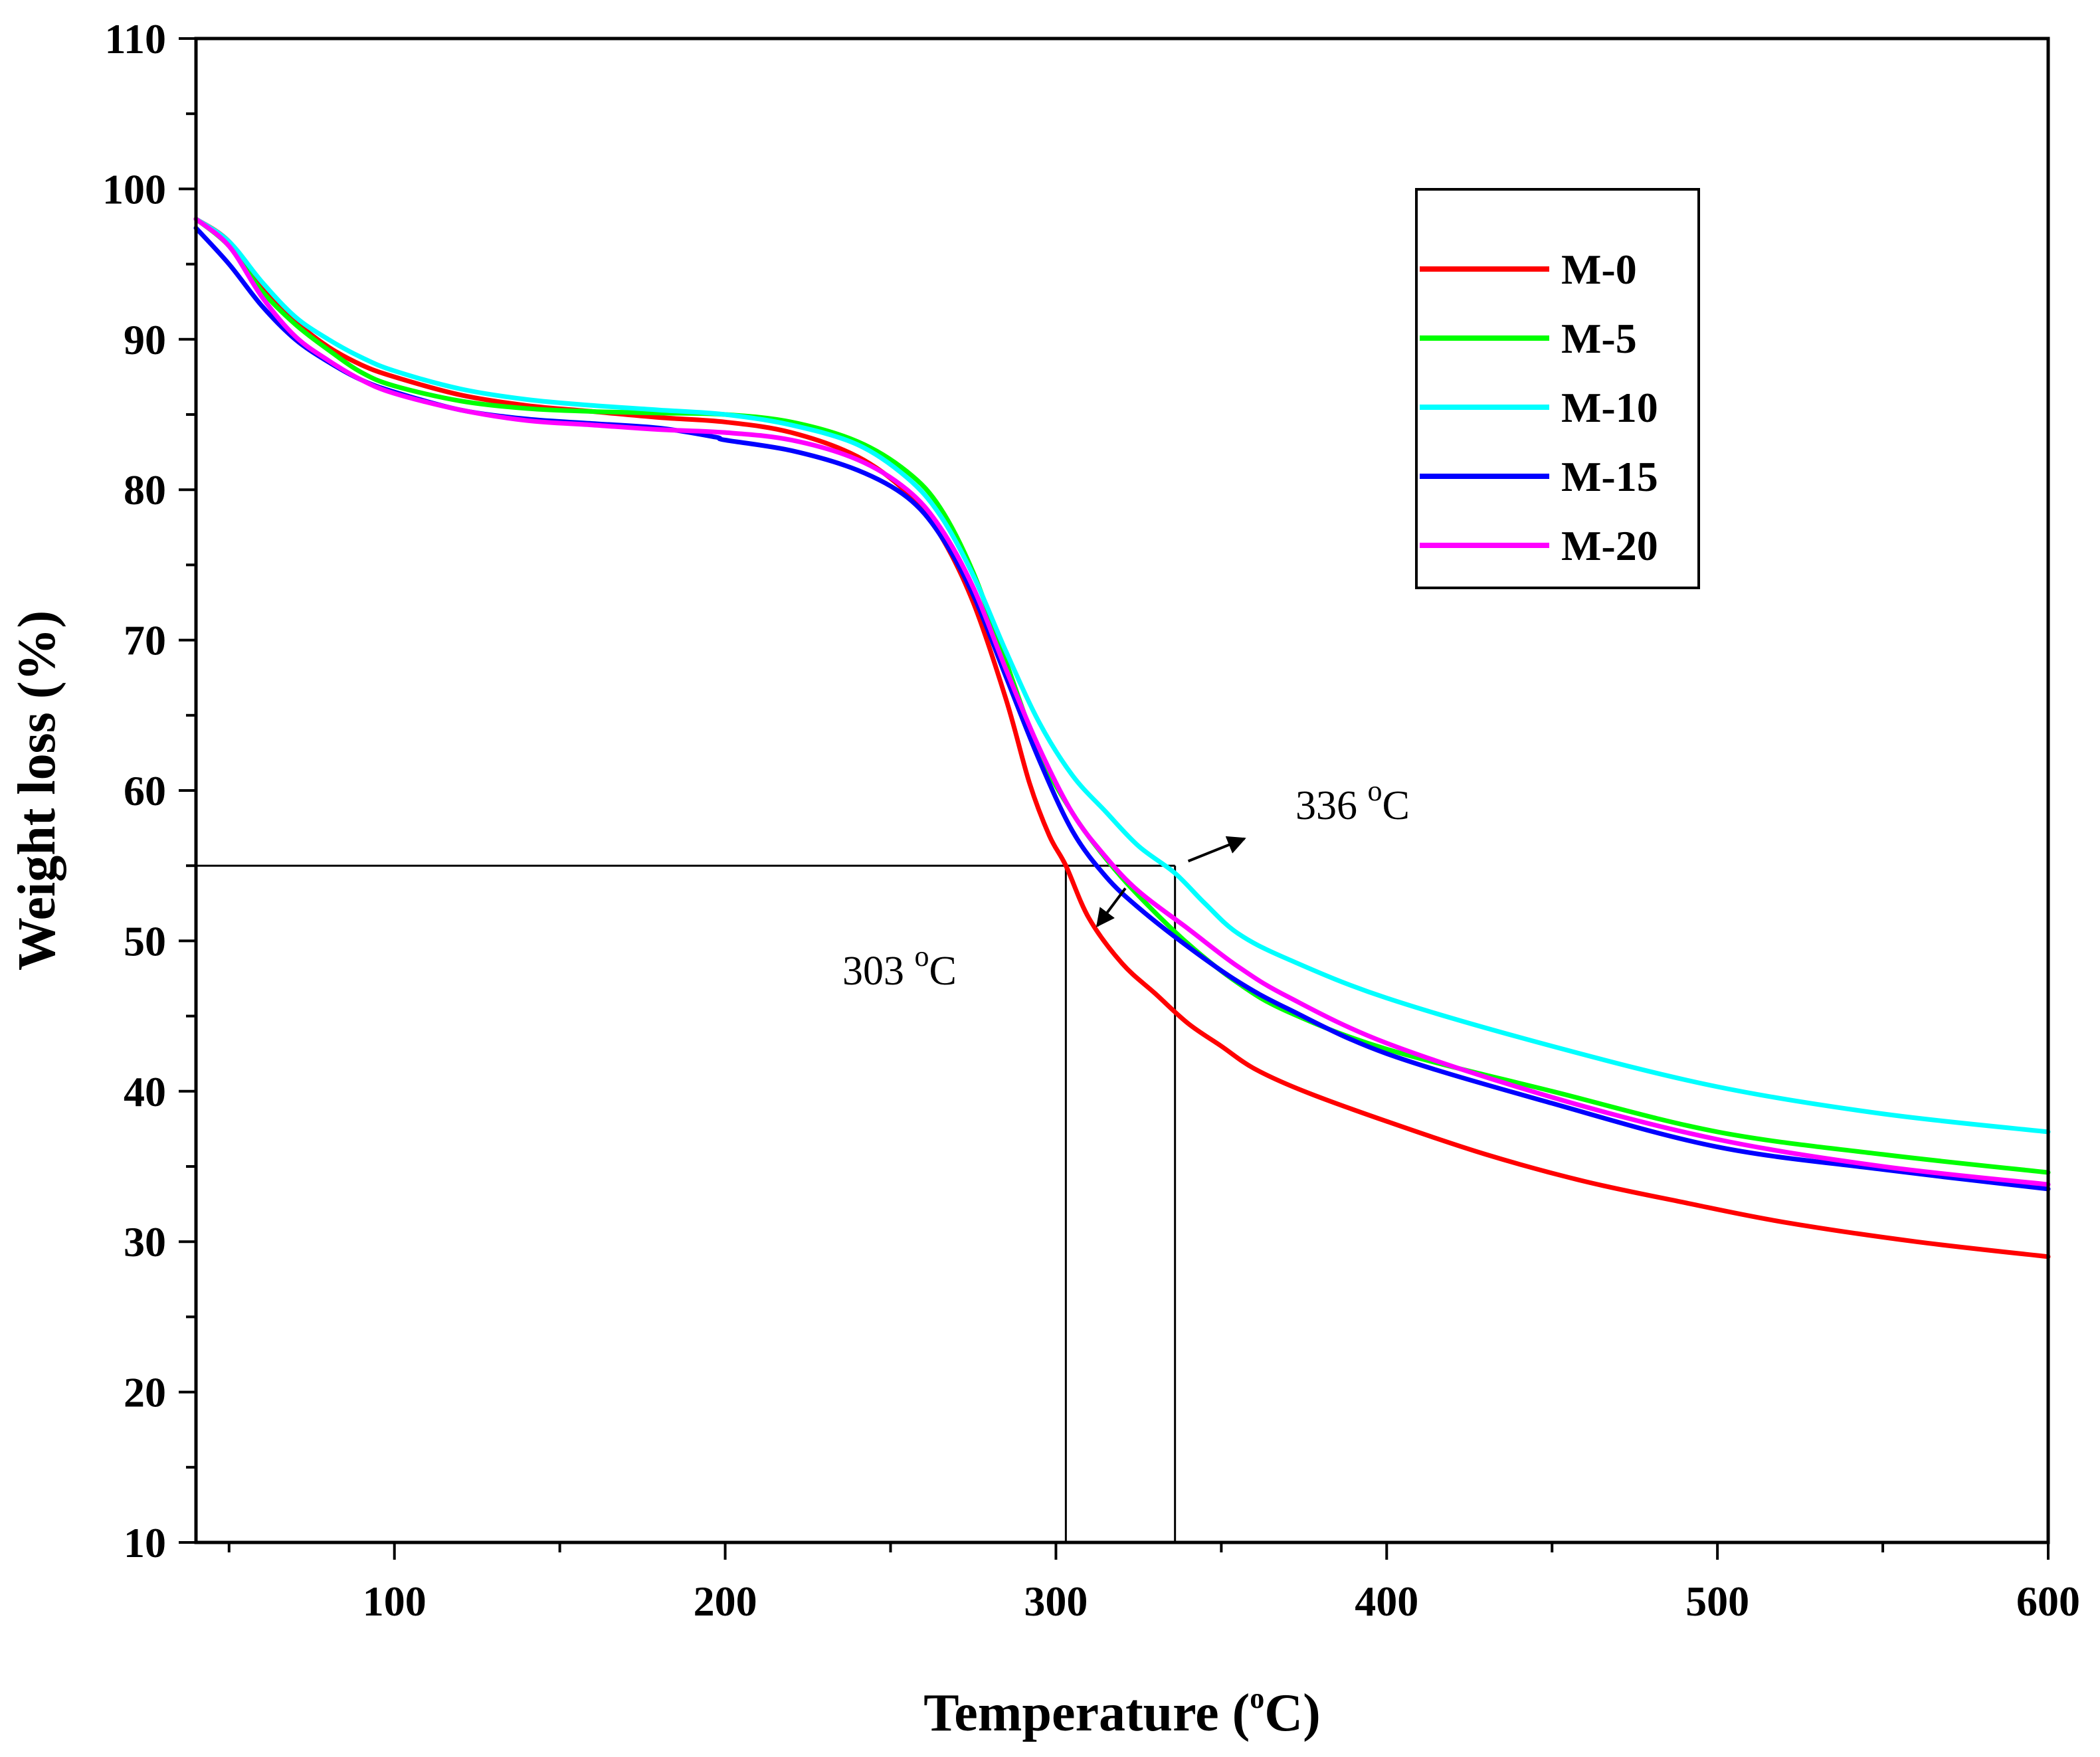 This screenshot has height=1757, width=2100. Describe the element at coordinates (145, 641) in the screenshot. I see `y-tick-label-70: 70` at that location.